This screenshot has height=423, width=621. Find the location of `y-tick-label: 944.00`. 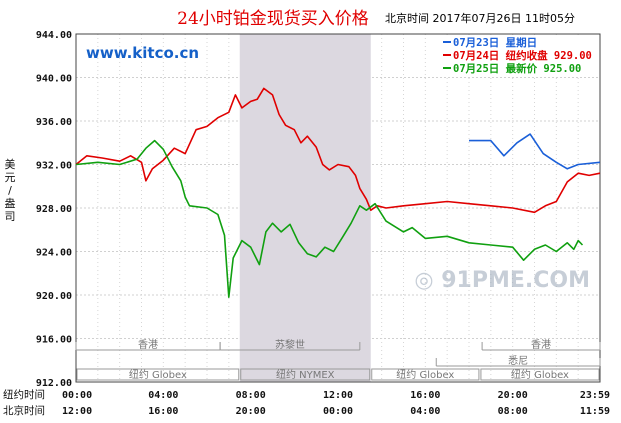

y-tick-label: 944.00 is located at coordinates (54, 35).